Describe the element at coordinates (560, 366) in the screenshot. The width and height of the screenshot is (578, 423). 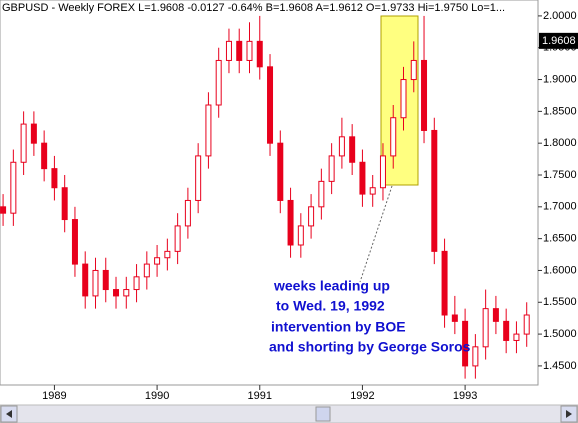
I see `y-tick-label: 1.4500` at that location.